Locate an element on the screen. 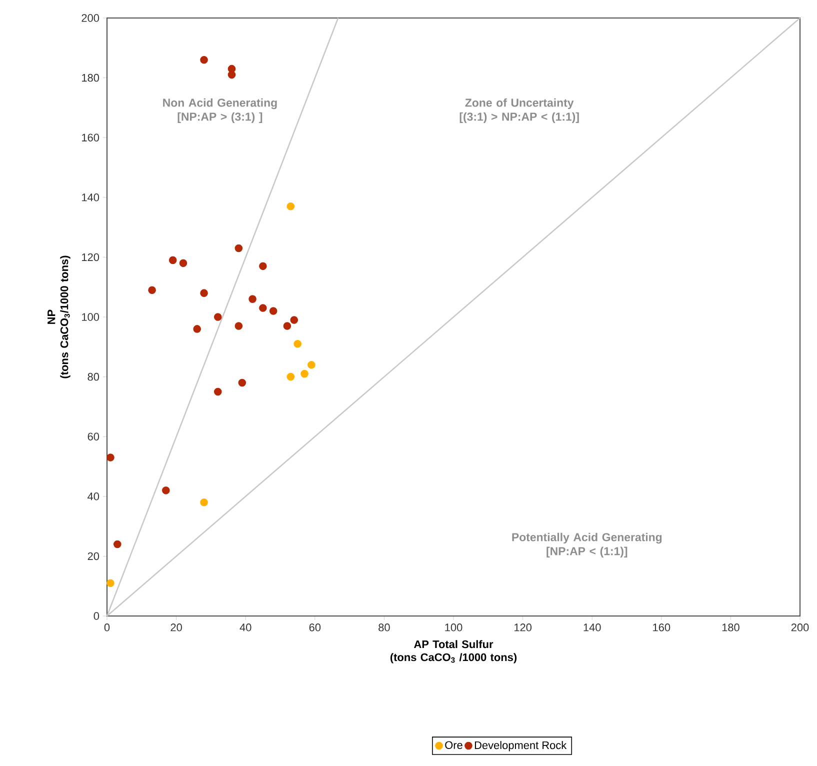  x-tick-label: 120 is located at coordinates (523, 628).